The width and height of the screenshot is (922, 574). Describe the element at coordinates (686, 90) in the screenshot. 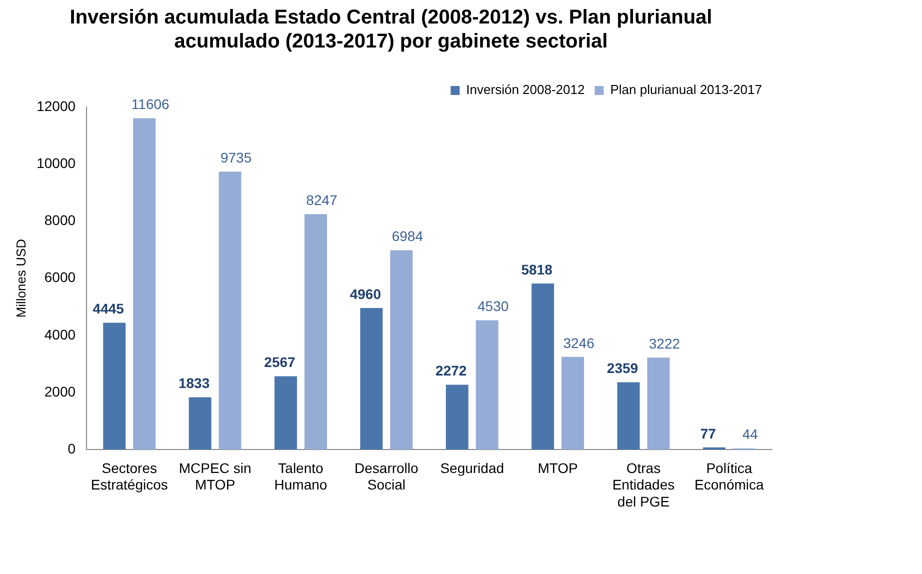

I see `legend-label: Plan plurianual 2013-2017` at that location.